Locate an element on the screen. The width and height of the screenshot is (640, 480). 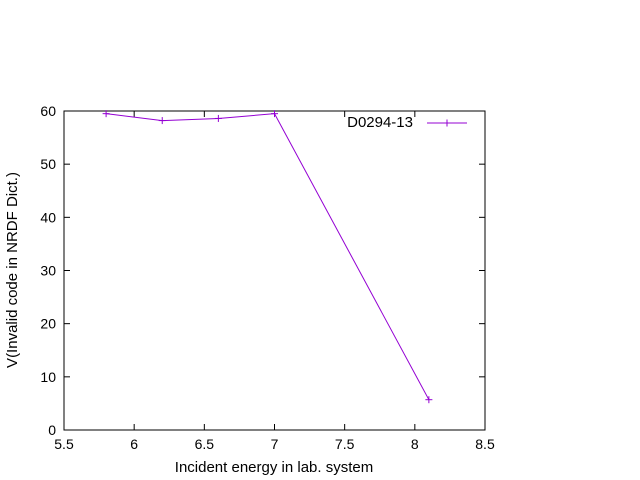
legend: D0294-13 is located at coordinates (407, 122).